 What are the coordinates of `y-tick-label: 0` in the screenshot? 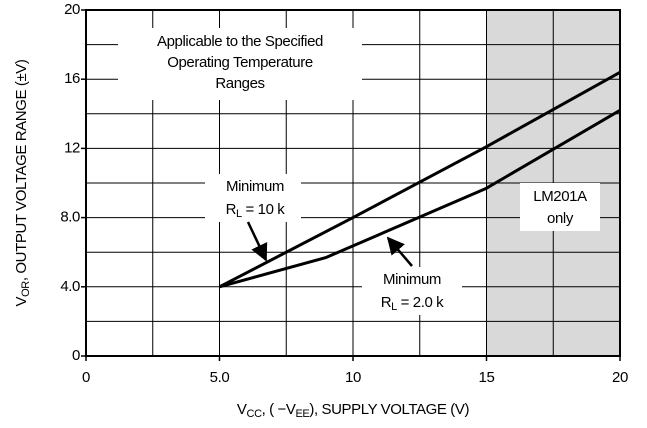 It's located at (76, 355).